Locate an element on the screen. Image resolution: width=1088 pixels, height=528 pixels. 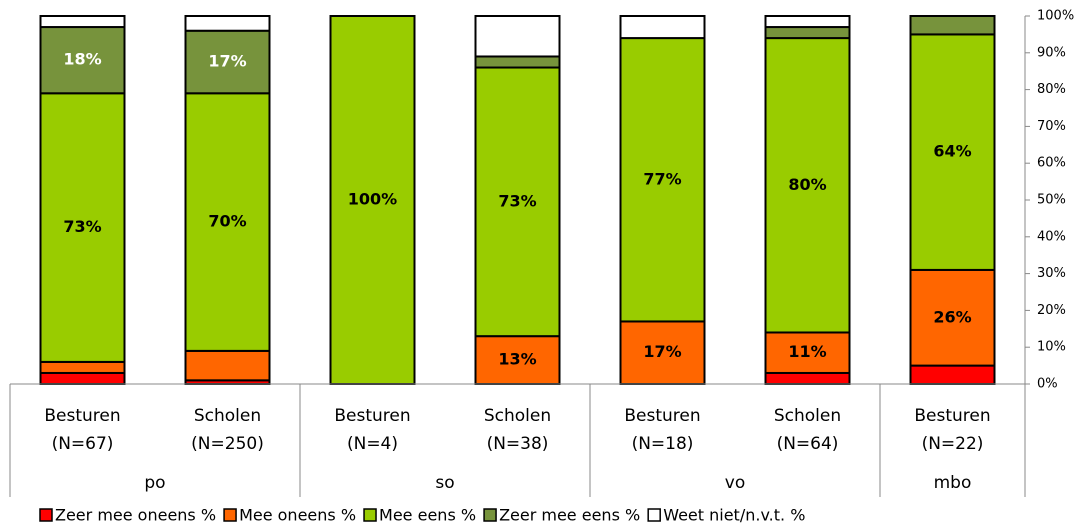
y-tick-label: 0% is located at coordinates (1047, 384).